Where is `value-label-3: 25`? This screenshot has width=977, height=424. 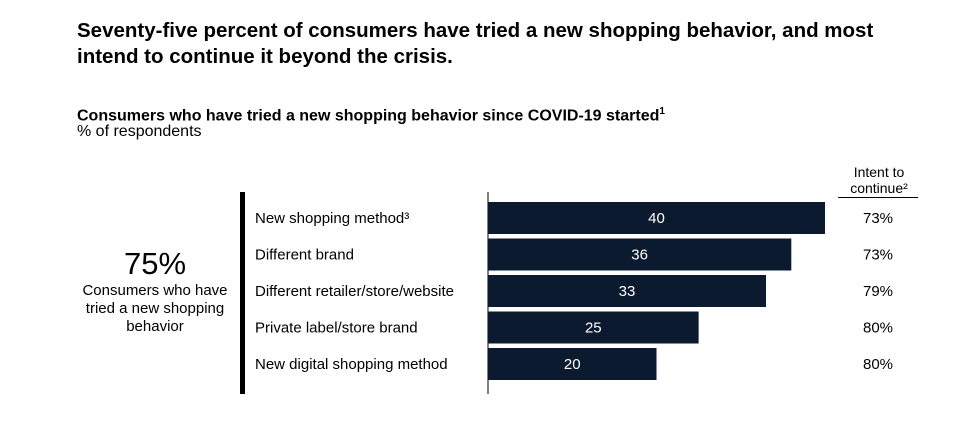
value-label-3: 25 is located at coordinates (593, 328).